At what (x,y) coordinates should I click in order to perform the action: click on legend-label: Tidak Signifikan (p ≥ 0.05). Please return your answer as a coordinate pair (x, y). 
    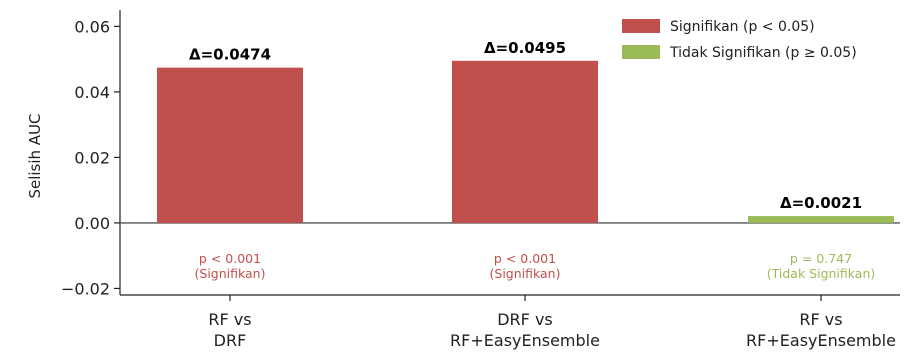
    Looking at the image, I should click on (763, 53).